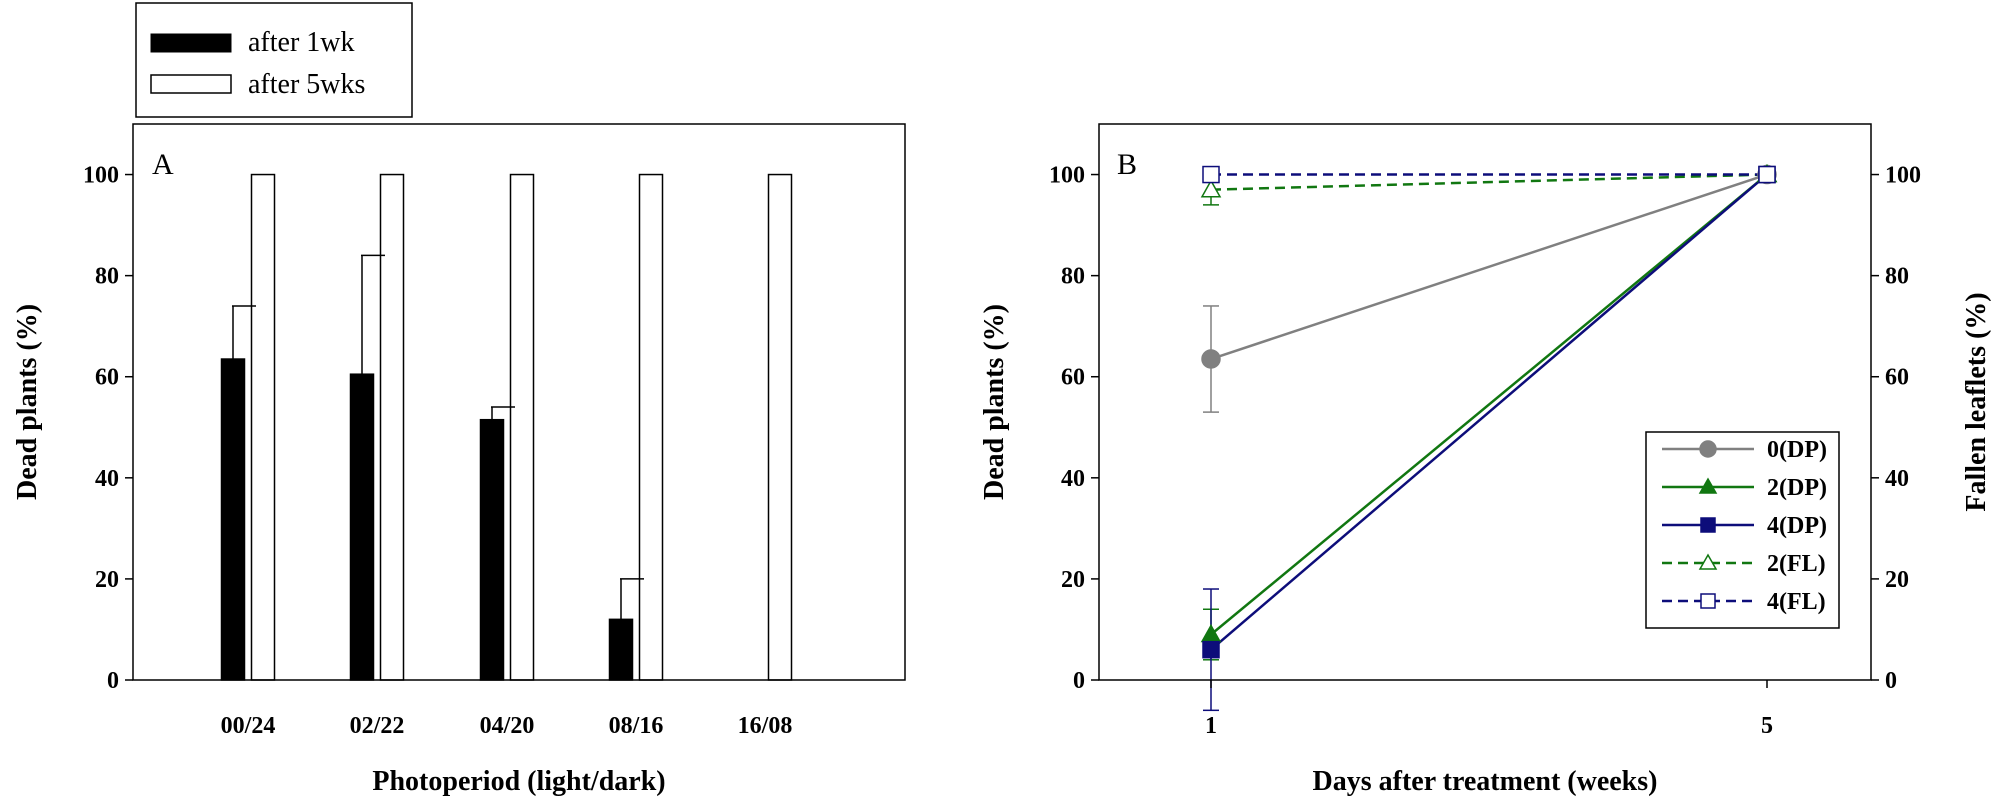 Image resolution: width=2003 pixels, height=803 pixels. What do you see at coordinates (1767, 726) in the screenshot?
I see `panel-b-x-tick-label-5: 5` at bounding box center [1767, 726].